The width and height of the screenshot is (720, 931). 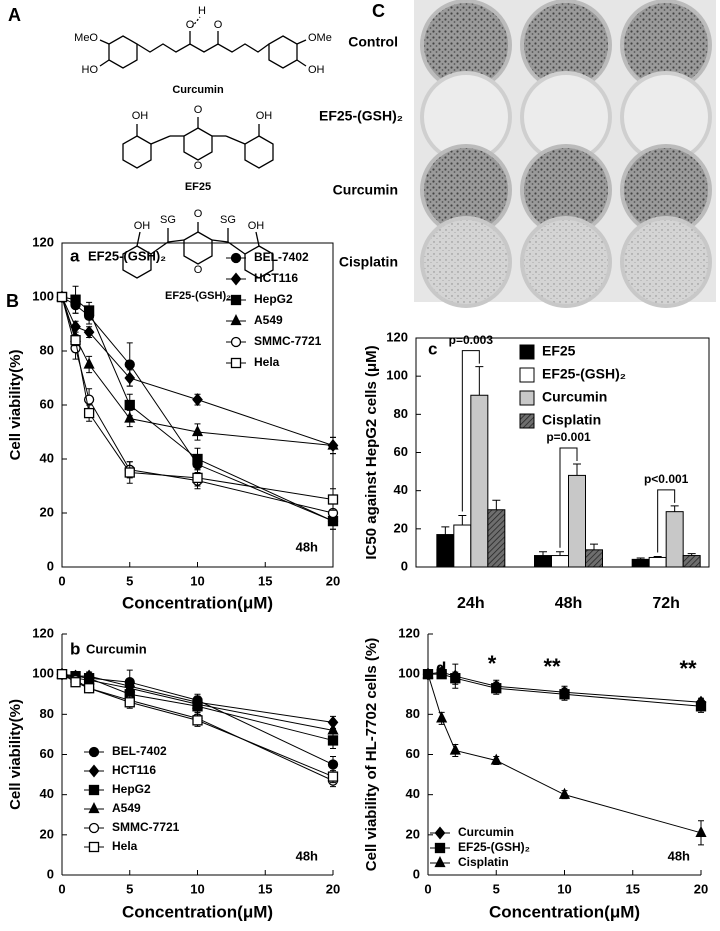 I want to click on significance-mark: **, so click(x=552, y=666).